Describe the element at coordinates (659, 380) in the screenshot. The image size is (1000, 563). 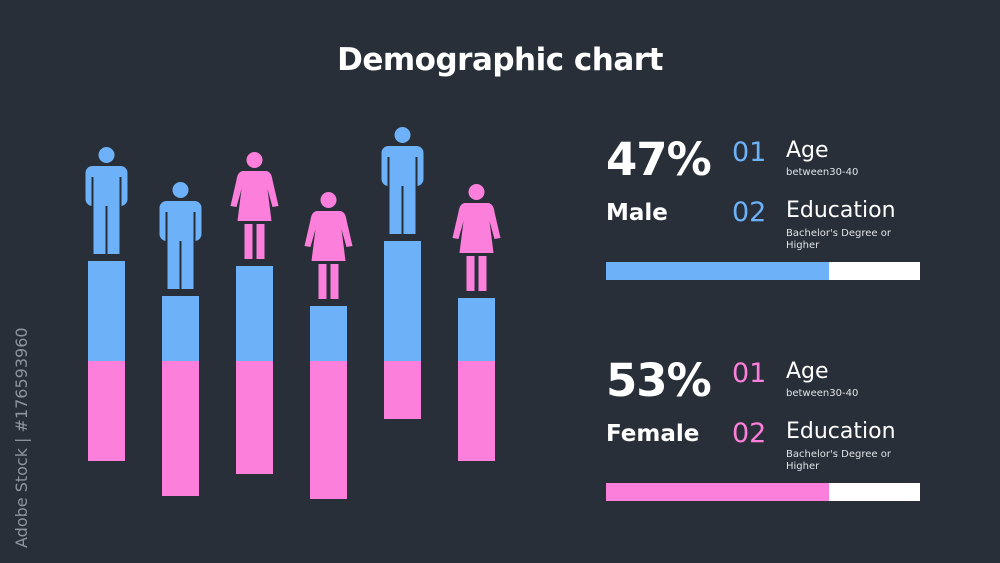
I see `female-percent: 53%` at that location.